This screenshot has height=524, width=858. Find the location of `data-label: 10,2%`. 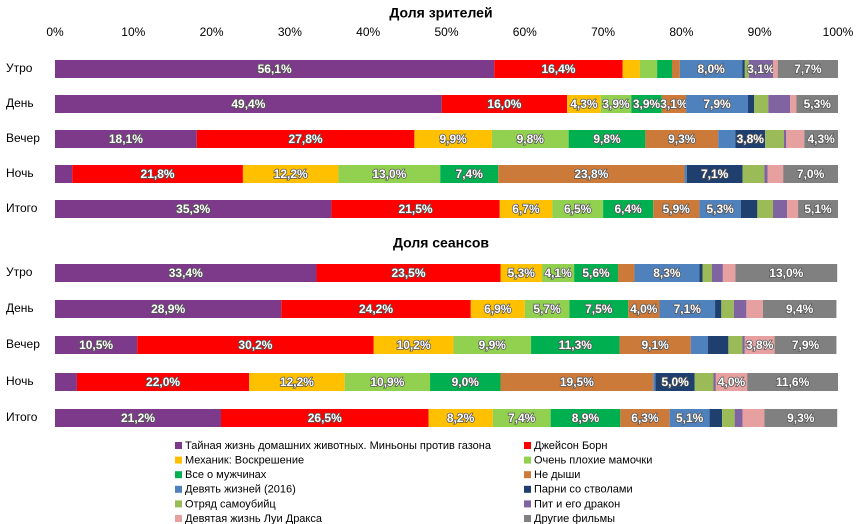

data-label: 10,2% is located at coordinates (414, 345).